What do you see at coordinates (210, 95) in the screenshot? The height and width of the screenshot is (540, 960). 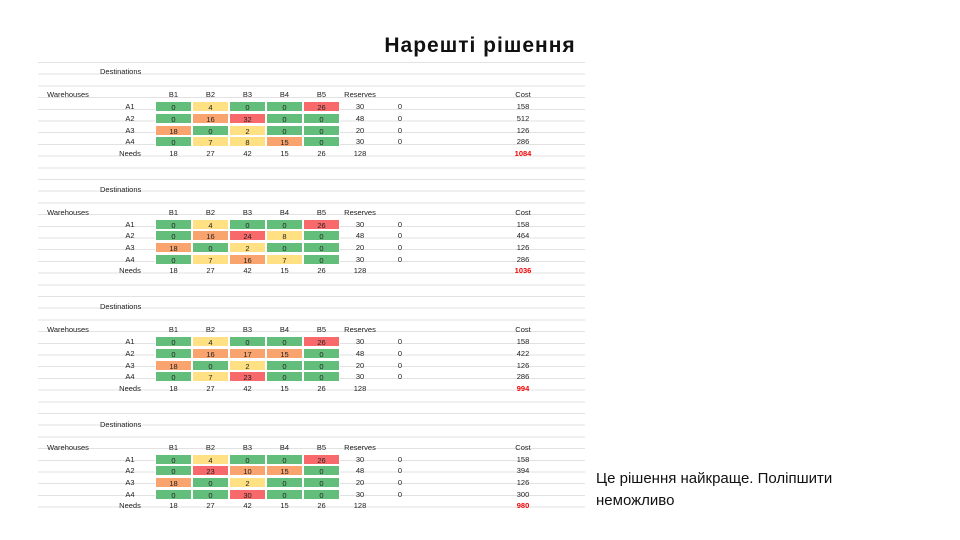 I see `column-header: B2` at bounding box center [210, 95].